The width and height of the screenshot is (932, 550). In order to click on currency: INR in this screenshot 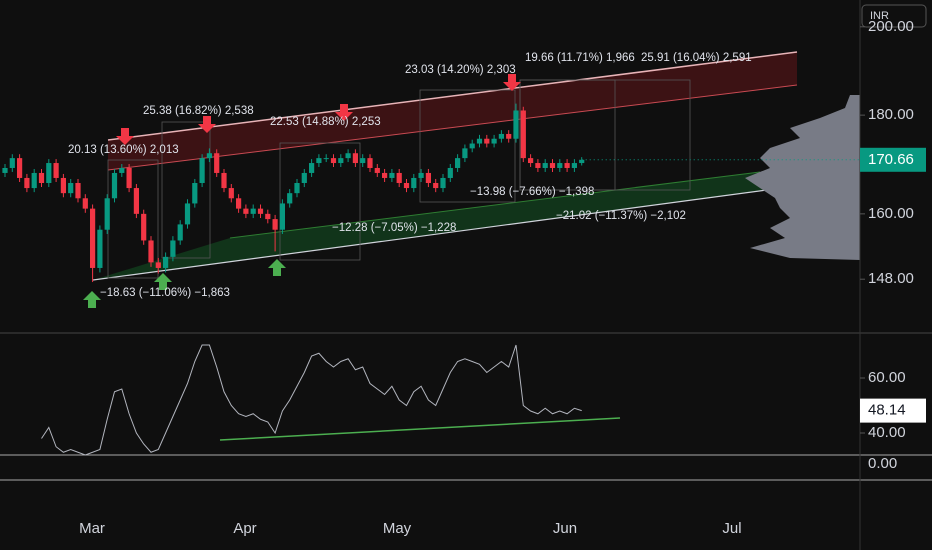, I will do `click(879, 16)`.